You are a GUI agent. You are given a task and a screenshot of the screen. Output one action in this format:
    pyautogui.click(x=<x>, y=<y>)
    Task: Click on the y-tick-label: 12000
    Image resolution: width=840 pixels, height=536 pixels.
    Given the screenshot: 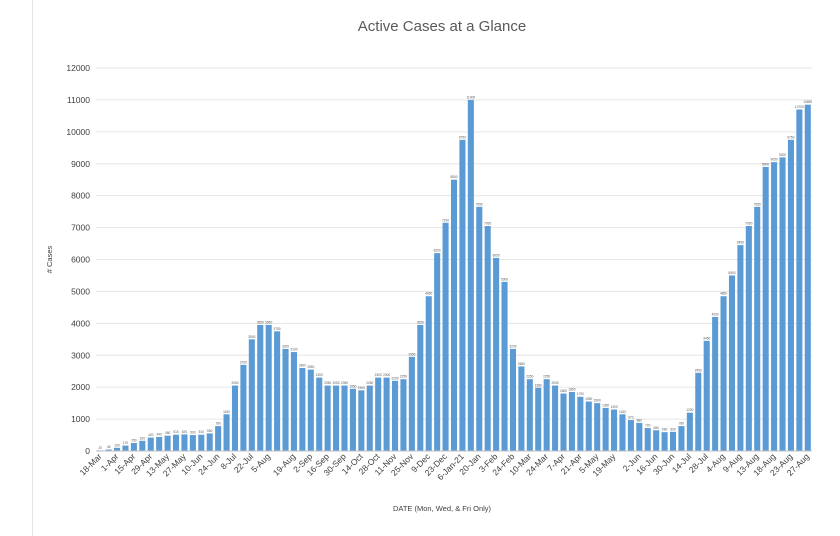 What is the action you would take?
    pyautogui.click(x=78, y=68)
    